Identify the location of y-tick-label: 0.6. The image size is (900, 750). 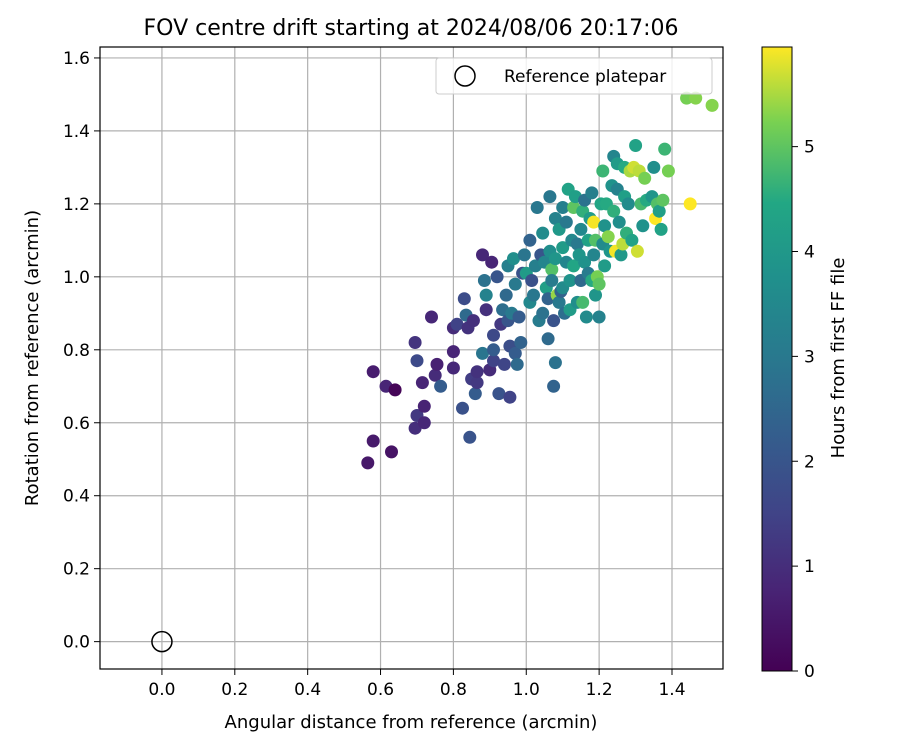
(76, 424).